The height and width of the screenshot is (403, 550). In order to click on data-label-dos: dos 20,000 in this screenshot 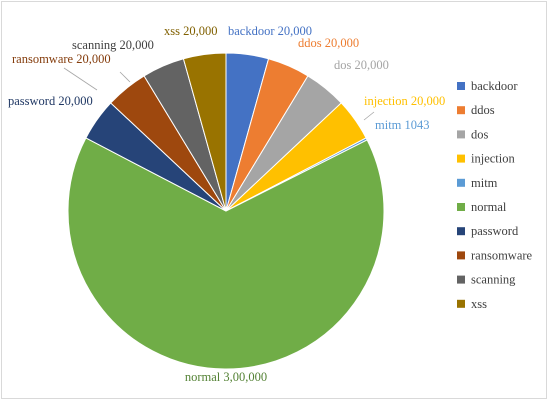, I will do `click(361, 65)`.